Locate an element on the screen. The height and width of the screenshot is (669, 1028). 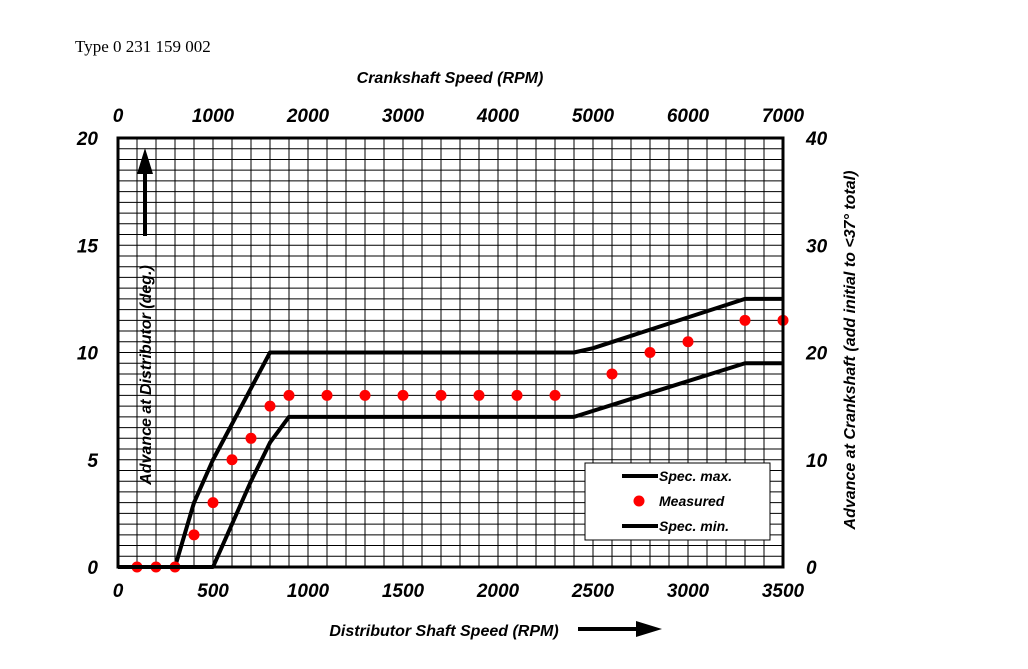
legend-box is located at coordinates (677, 501).